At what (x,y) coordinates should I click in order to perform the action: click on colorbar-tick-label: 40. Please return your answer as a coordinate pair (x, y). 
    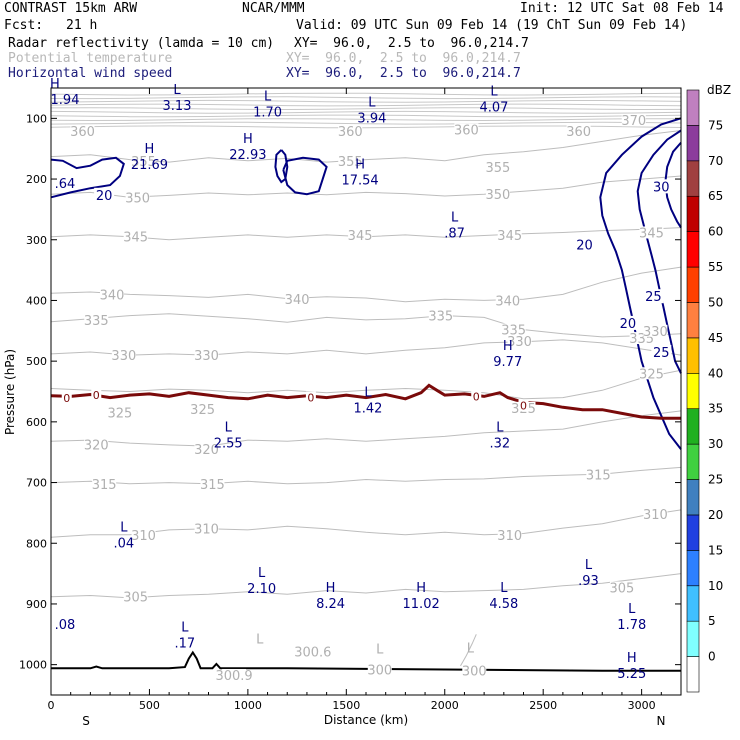
    Looking at the image, I should click on (715, 373).